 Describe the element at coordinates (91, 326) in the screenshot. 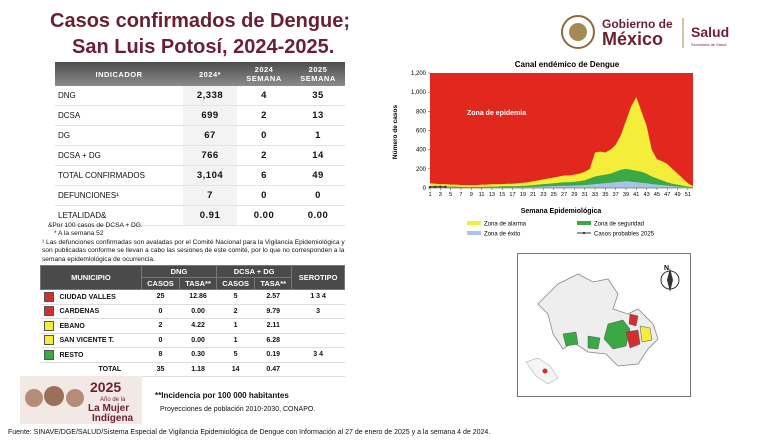

I see `municipality-cell: EBANO` at that location.